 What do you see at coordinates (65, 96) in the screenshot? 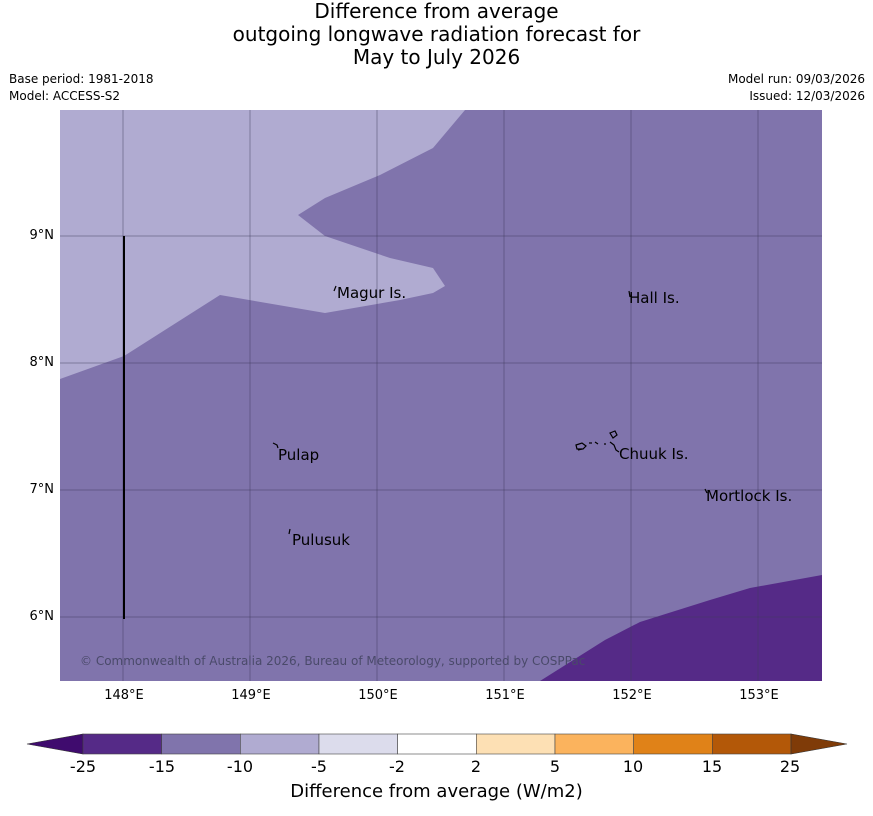
I see `model-text: Model: ACCESS-S2` at bounding box center [65, 96].